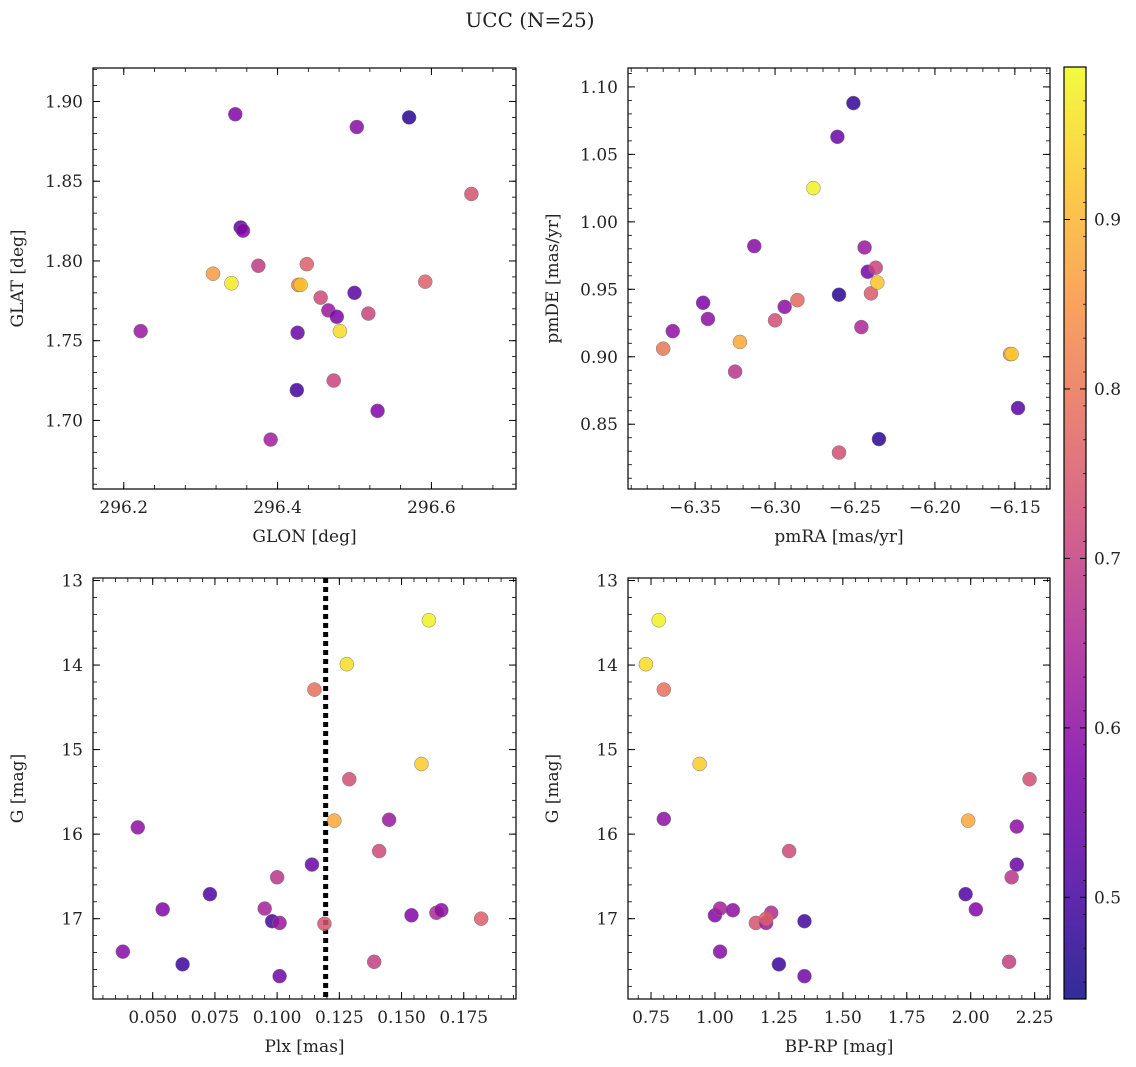 The height and width of the screenshot is (1067, 1136). I want to click on colorbar-tick-label: 0.8, so click(1107, 390).